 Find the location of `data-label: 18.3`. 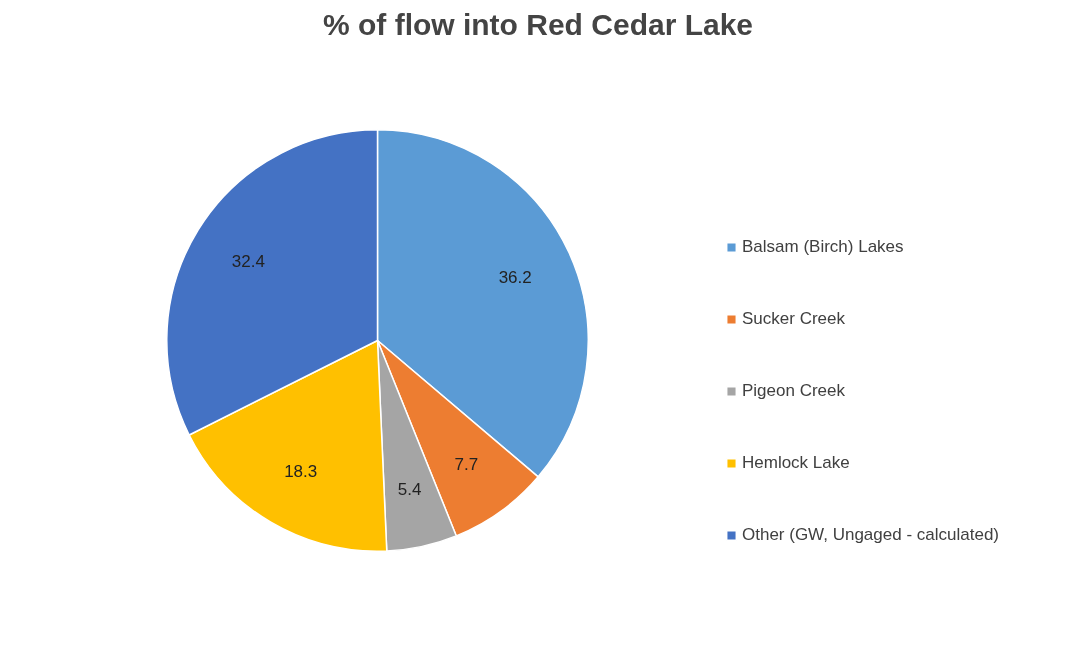

data-label: 18.3 is located at coordinates (301, 472).